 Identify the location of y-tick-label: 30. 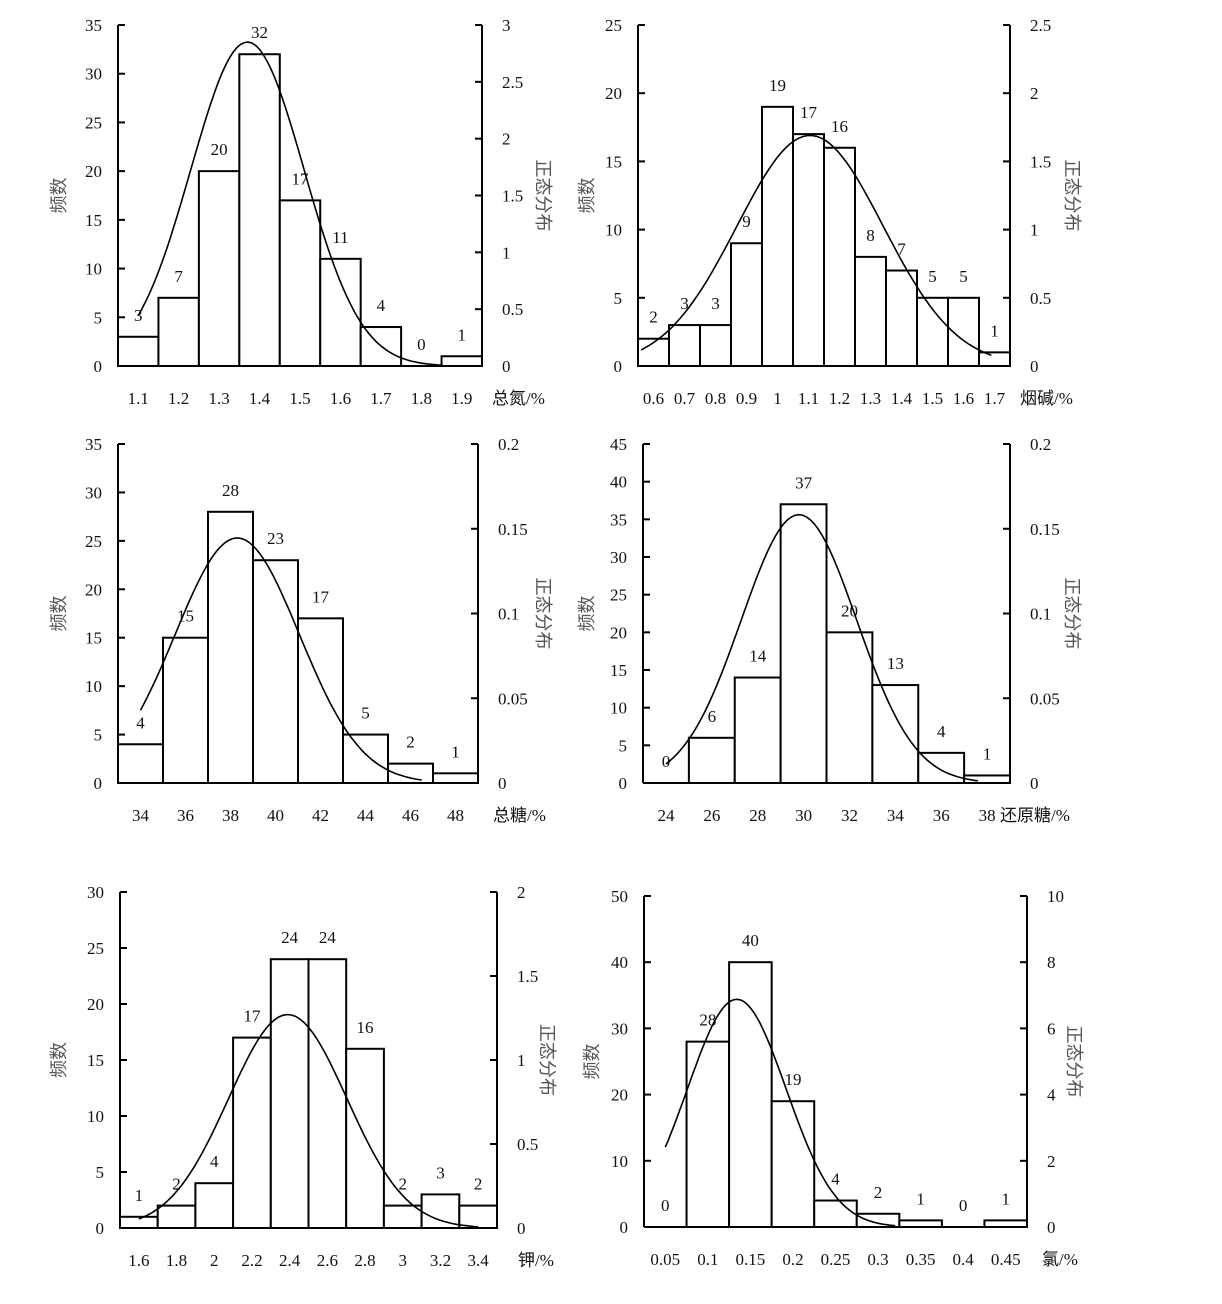
(93, 492).